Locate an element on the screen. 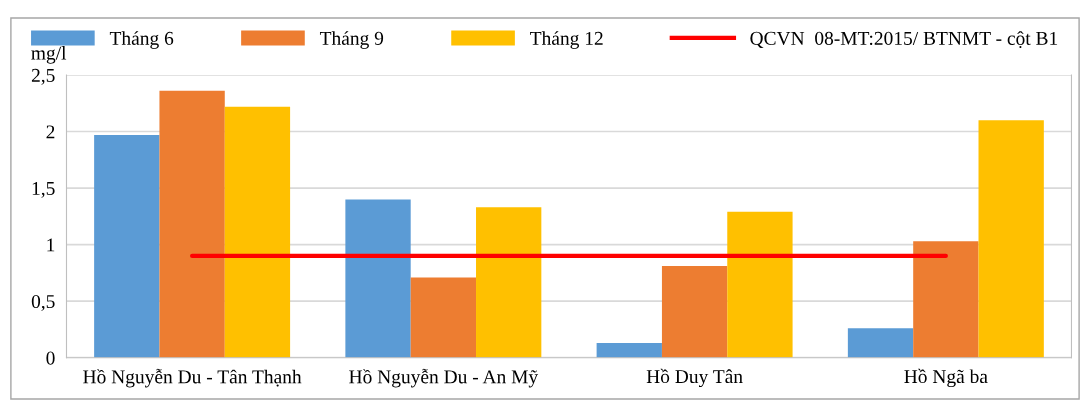 This screenshot has height=401, width=1090. y-tick-label: 2 is located at coordinates (50, 132).